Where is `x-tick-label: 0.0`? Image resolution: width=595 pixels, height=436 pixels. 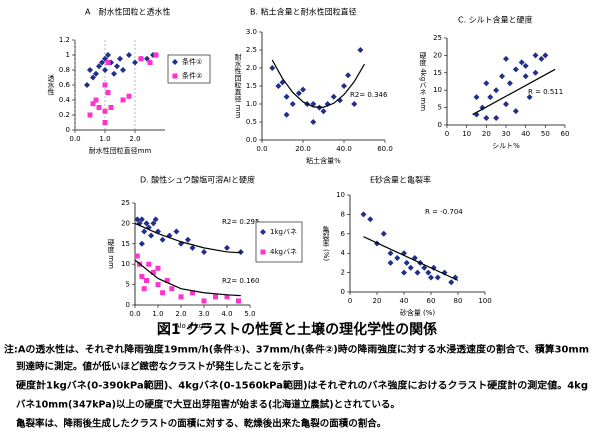
x-tick-label: 0.0 is located at coordinates (134, 314).